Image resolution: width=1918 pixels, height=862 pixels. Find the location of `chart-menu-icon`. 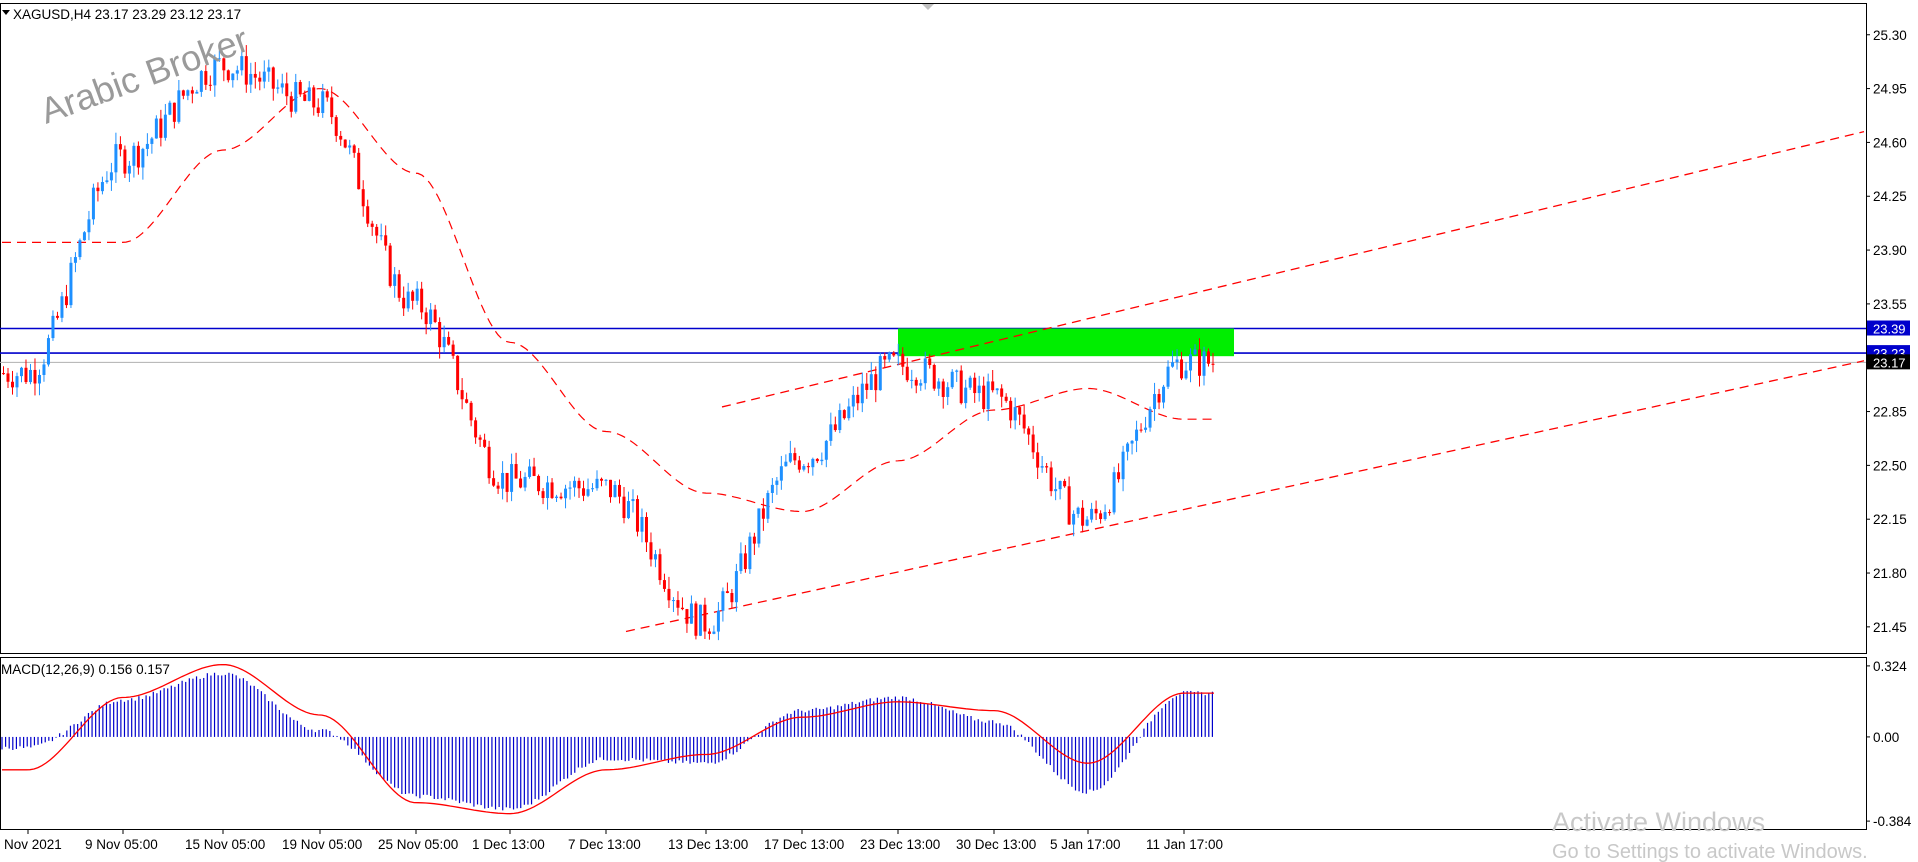

chart-menu-icon is located at coordinates (6, 12).